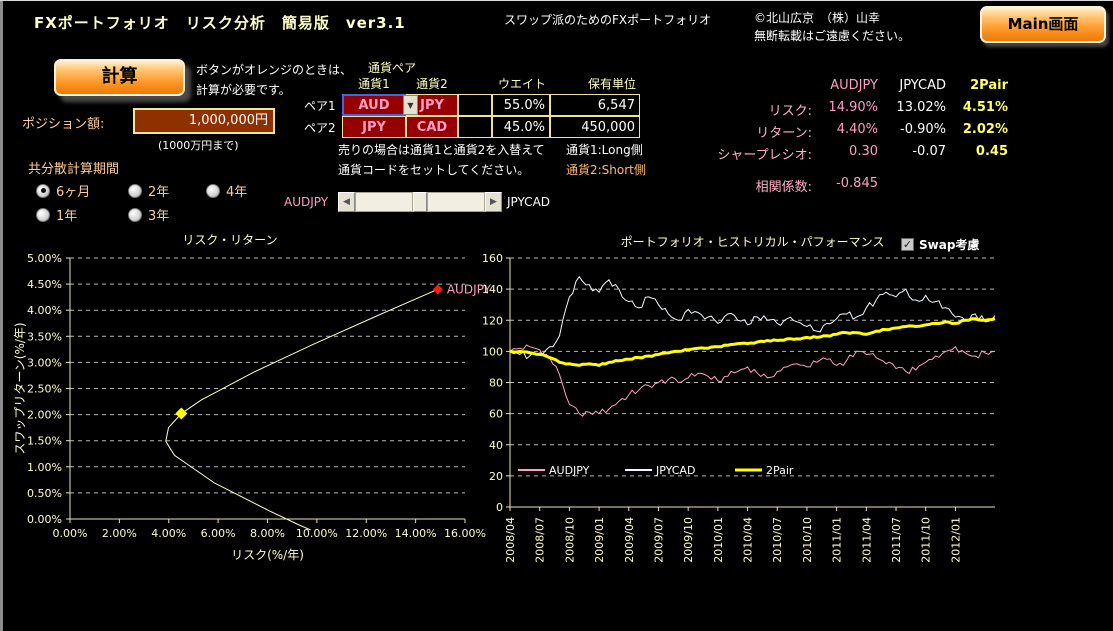 This screenshot has height=631, width=1113. What do you see at coordinates (148, 214) in the screenshot?
I see `radio-3years: 3年` at bounding box center [148, 214].